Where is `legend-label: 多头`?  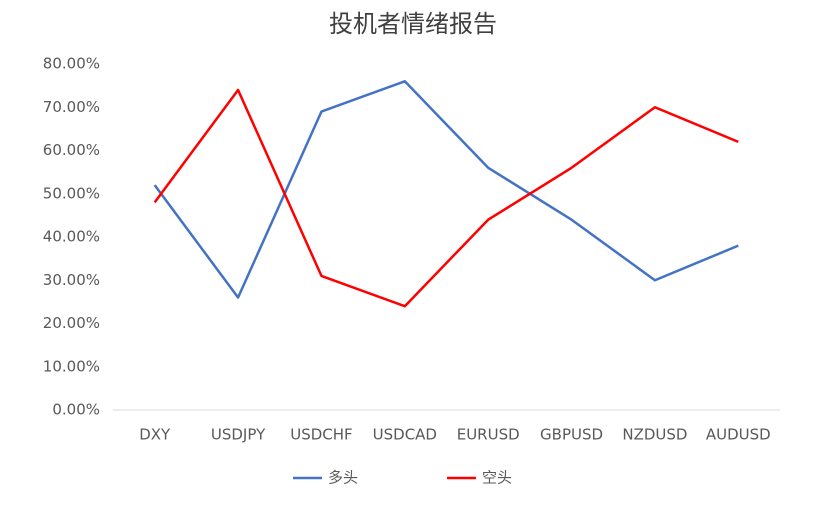 legend-label: 多头 is located at coordinates (343, 478).